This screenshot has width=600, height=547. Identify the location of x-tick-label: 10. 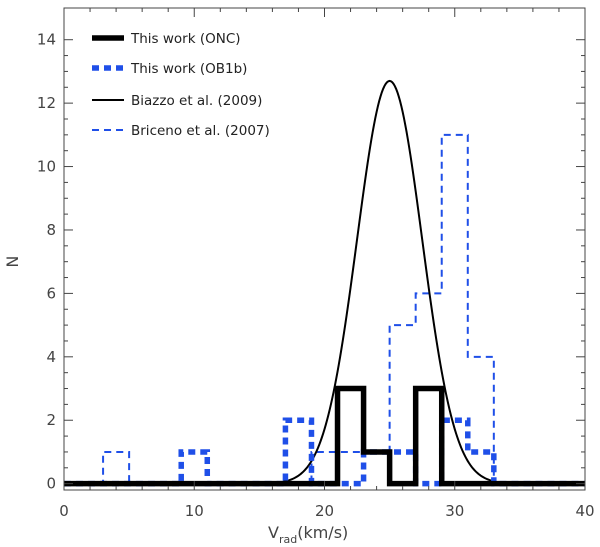
(194, 511).